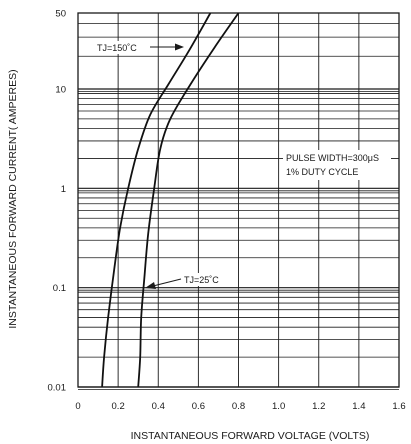  Describe the element at coordinates (150, 285) in the screenshot. I see `arrowhead-tj25` at that location.